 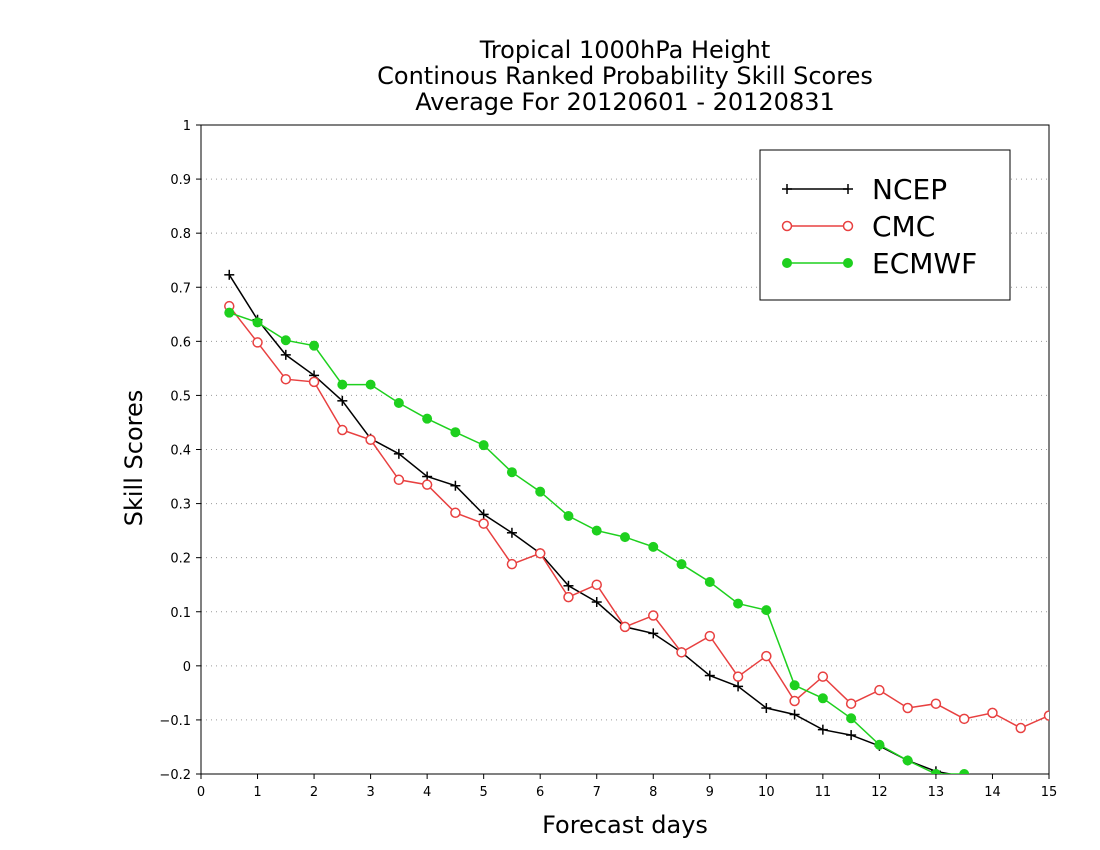 What do you see at coordinates (180, 180) in the screenshot?
I see `y-tick-label: 0.9` at bounding box center [180, 180].